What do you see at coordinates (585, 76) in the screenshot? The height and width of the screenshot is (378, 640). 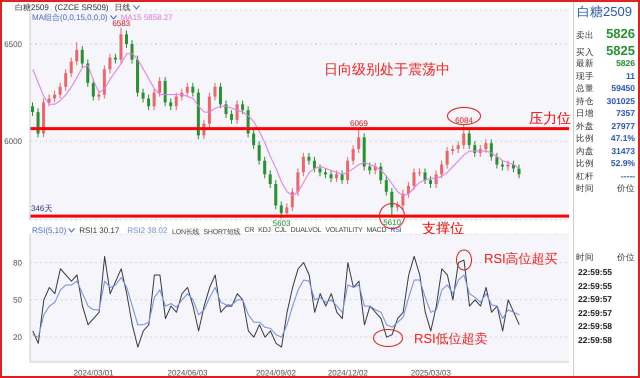 I see `text: 现手` at bounding box center [585, 76].